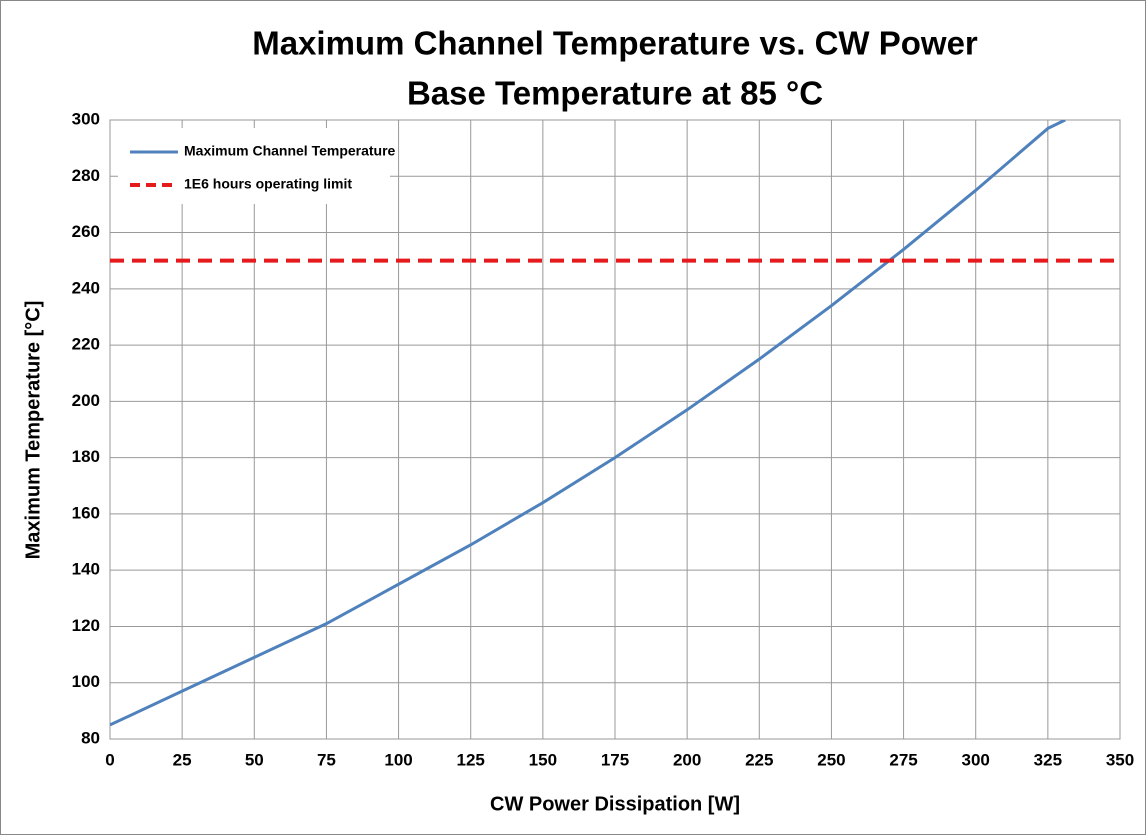 This screenshot has width=1146, height=835. I want to click on y-tick-label: 120, so click(86, 625).